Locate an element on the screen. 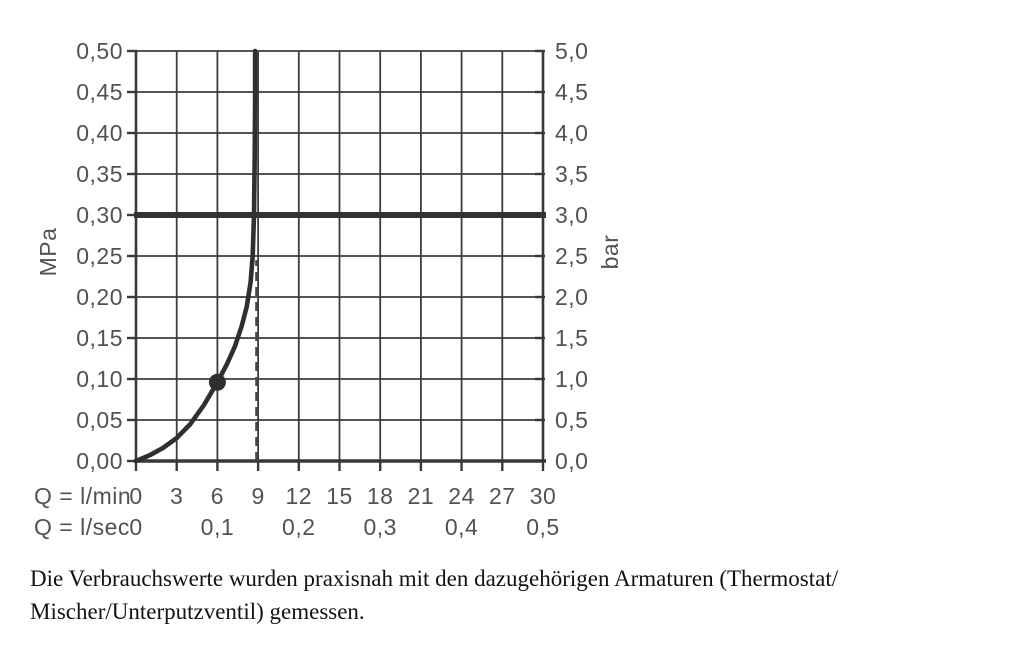  y-left-tick-label: 0,40 is located at coordinates (99, 133).